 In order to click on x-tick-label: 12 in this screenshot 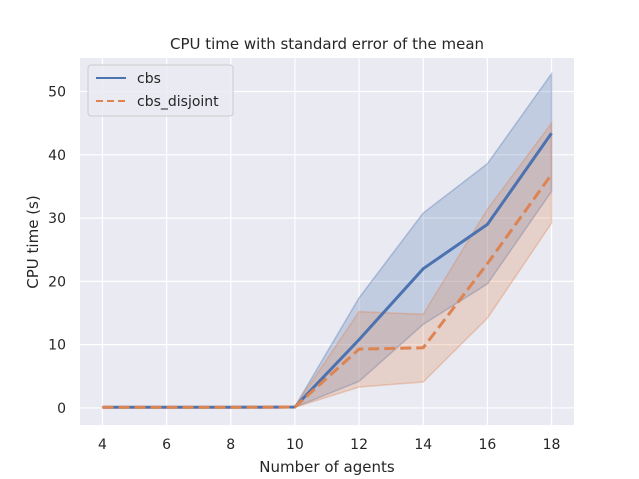, I will do `click(359, 445)`.